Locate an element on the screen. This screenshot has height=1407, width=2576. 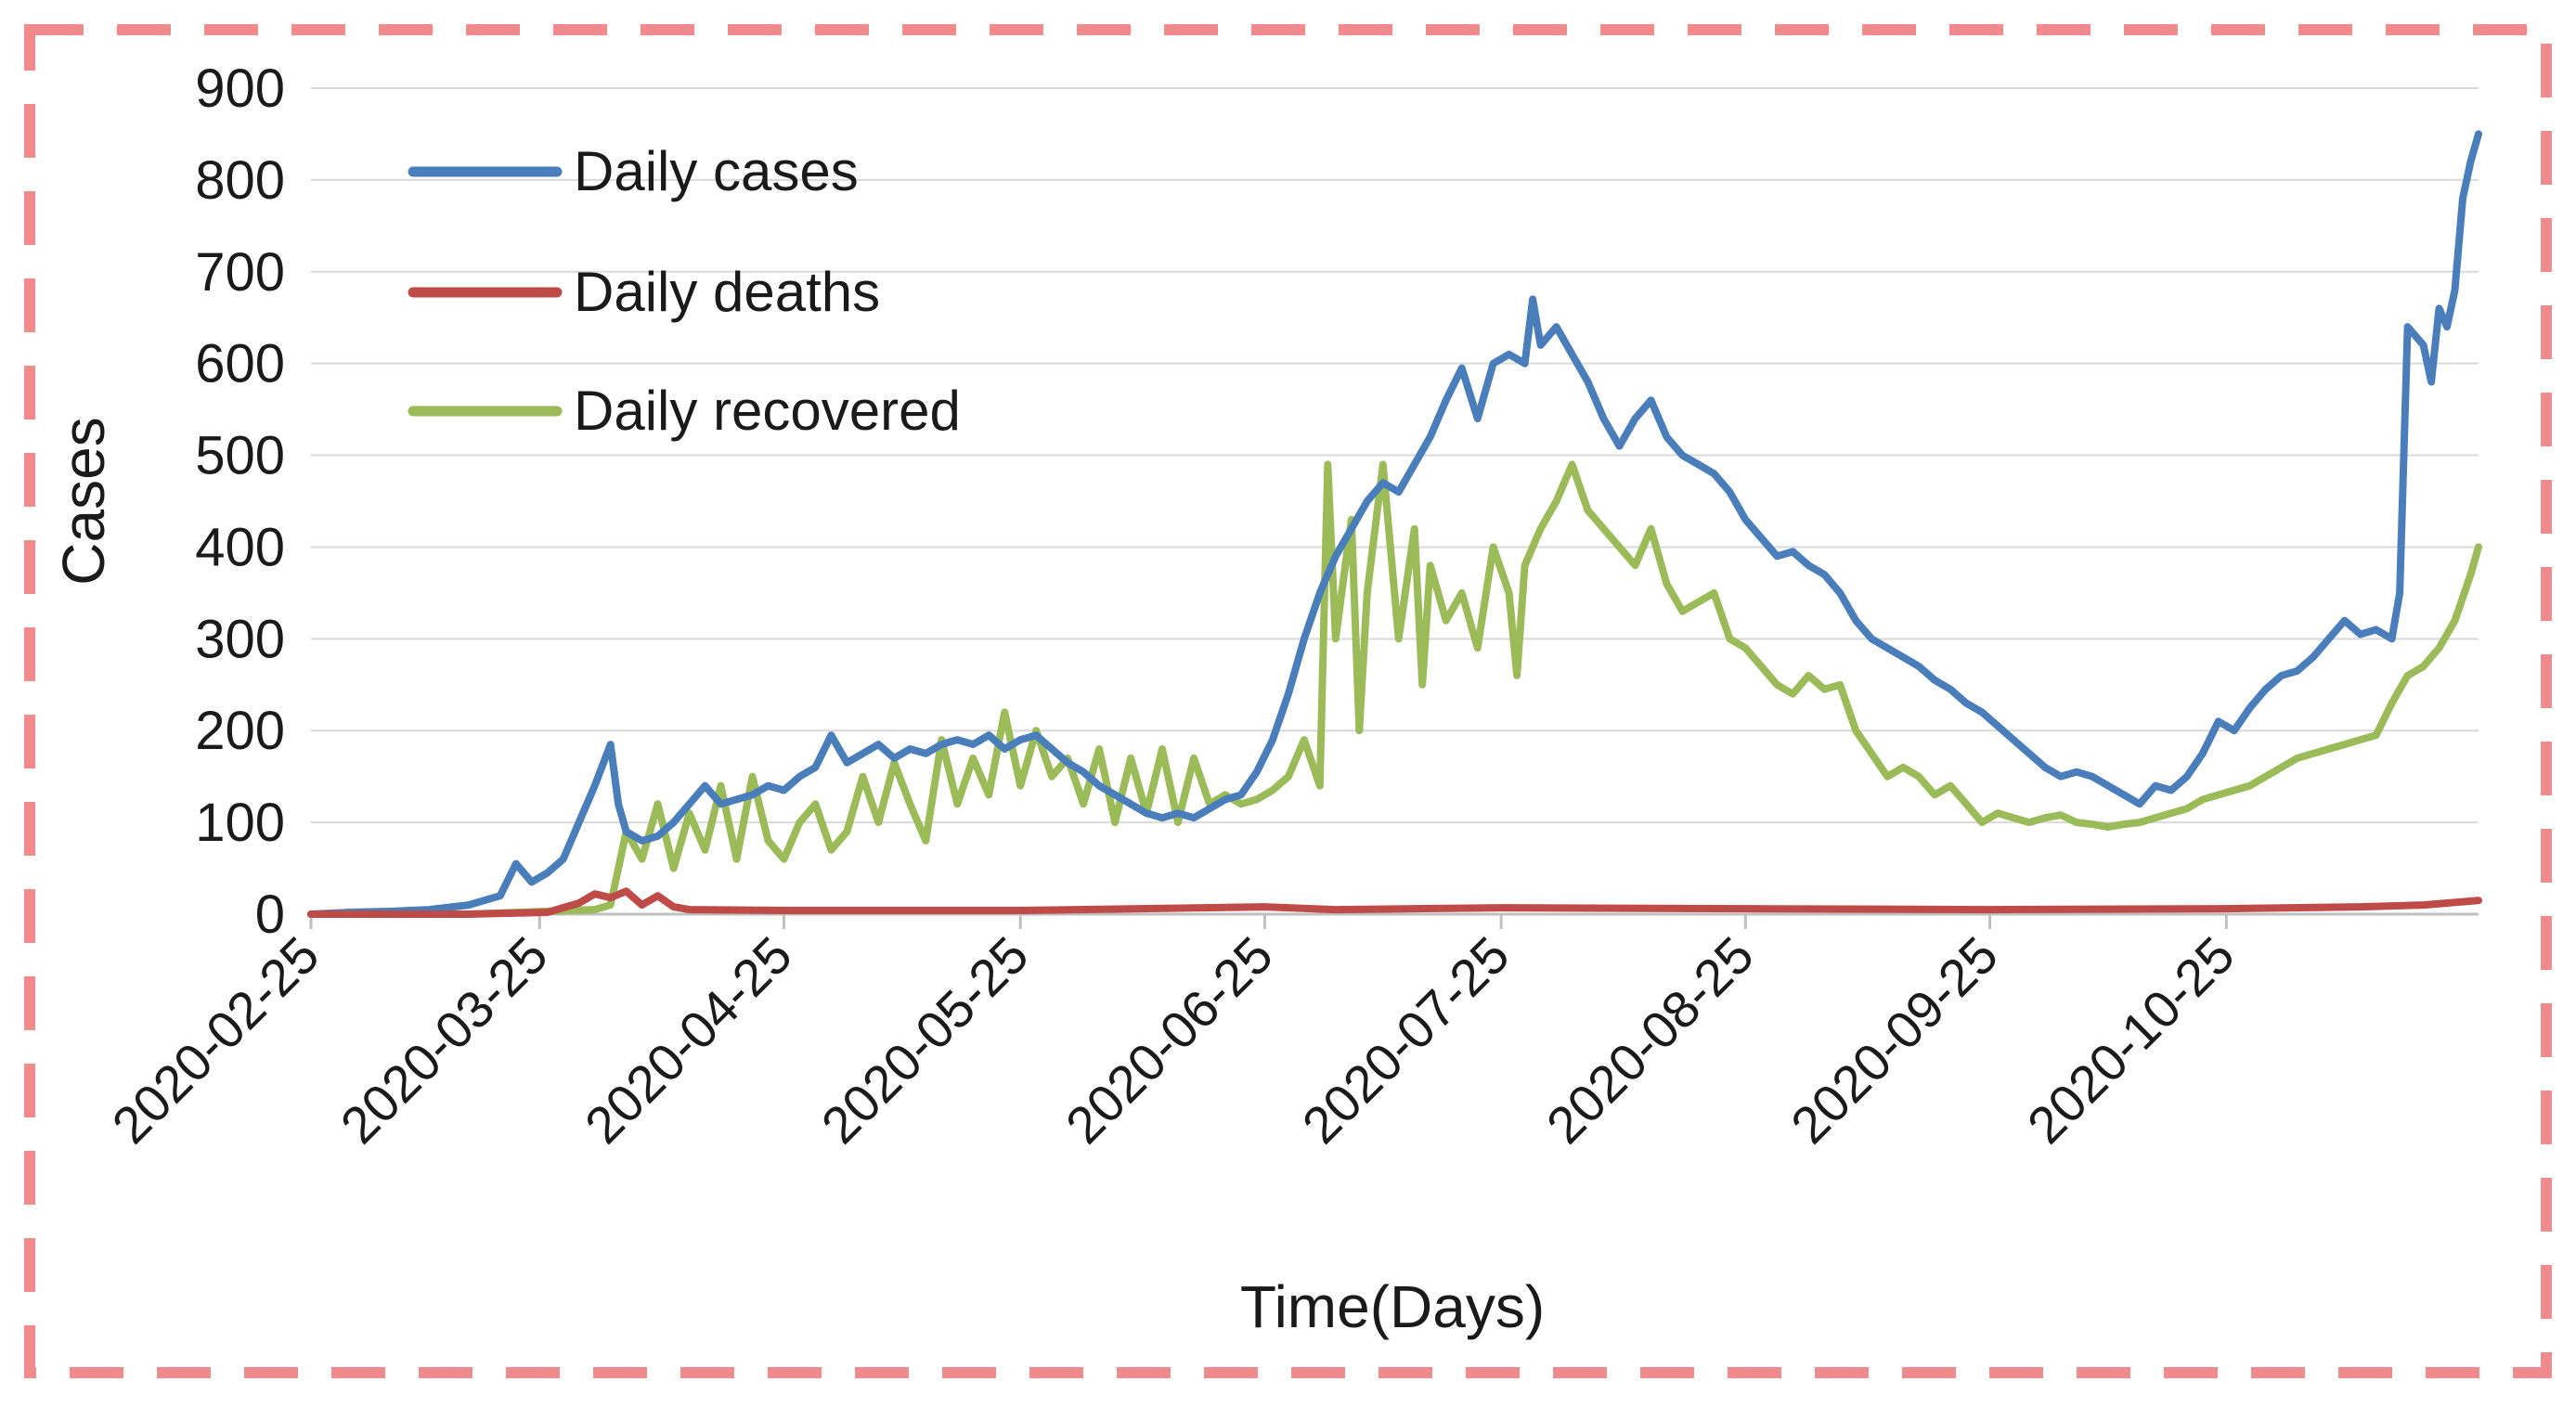
legend-label: Daily deaths is located at coordinates (727, 292).